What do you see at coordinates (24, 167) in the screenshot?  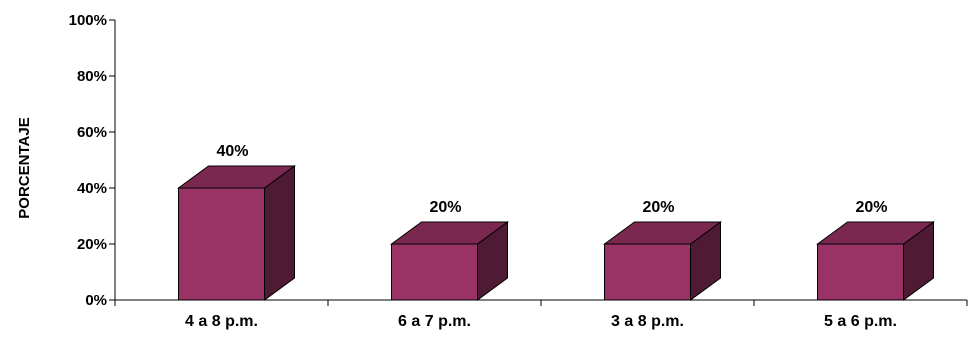 I see `y-axis-title: PORCENTAJE` at bounding box center [24, 167].